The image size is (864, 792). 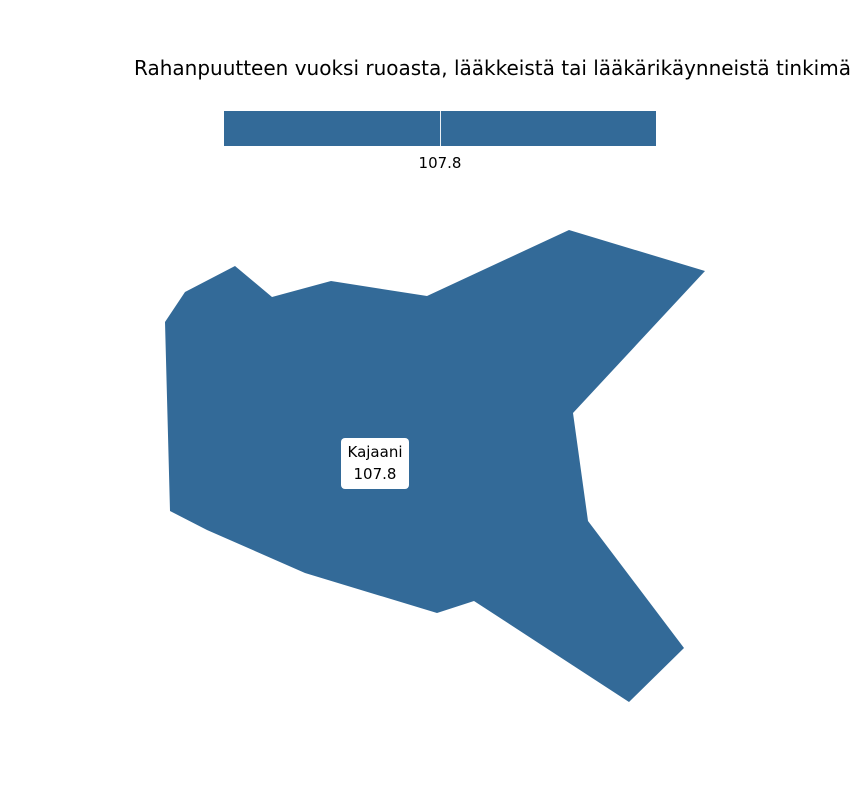 What do you see at coordinates (440, 128) in the screenshot?
I see `legend-tick` at bounding box center [440, 128].